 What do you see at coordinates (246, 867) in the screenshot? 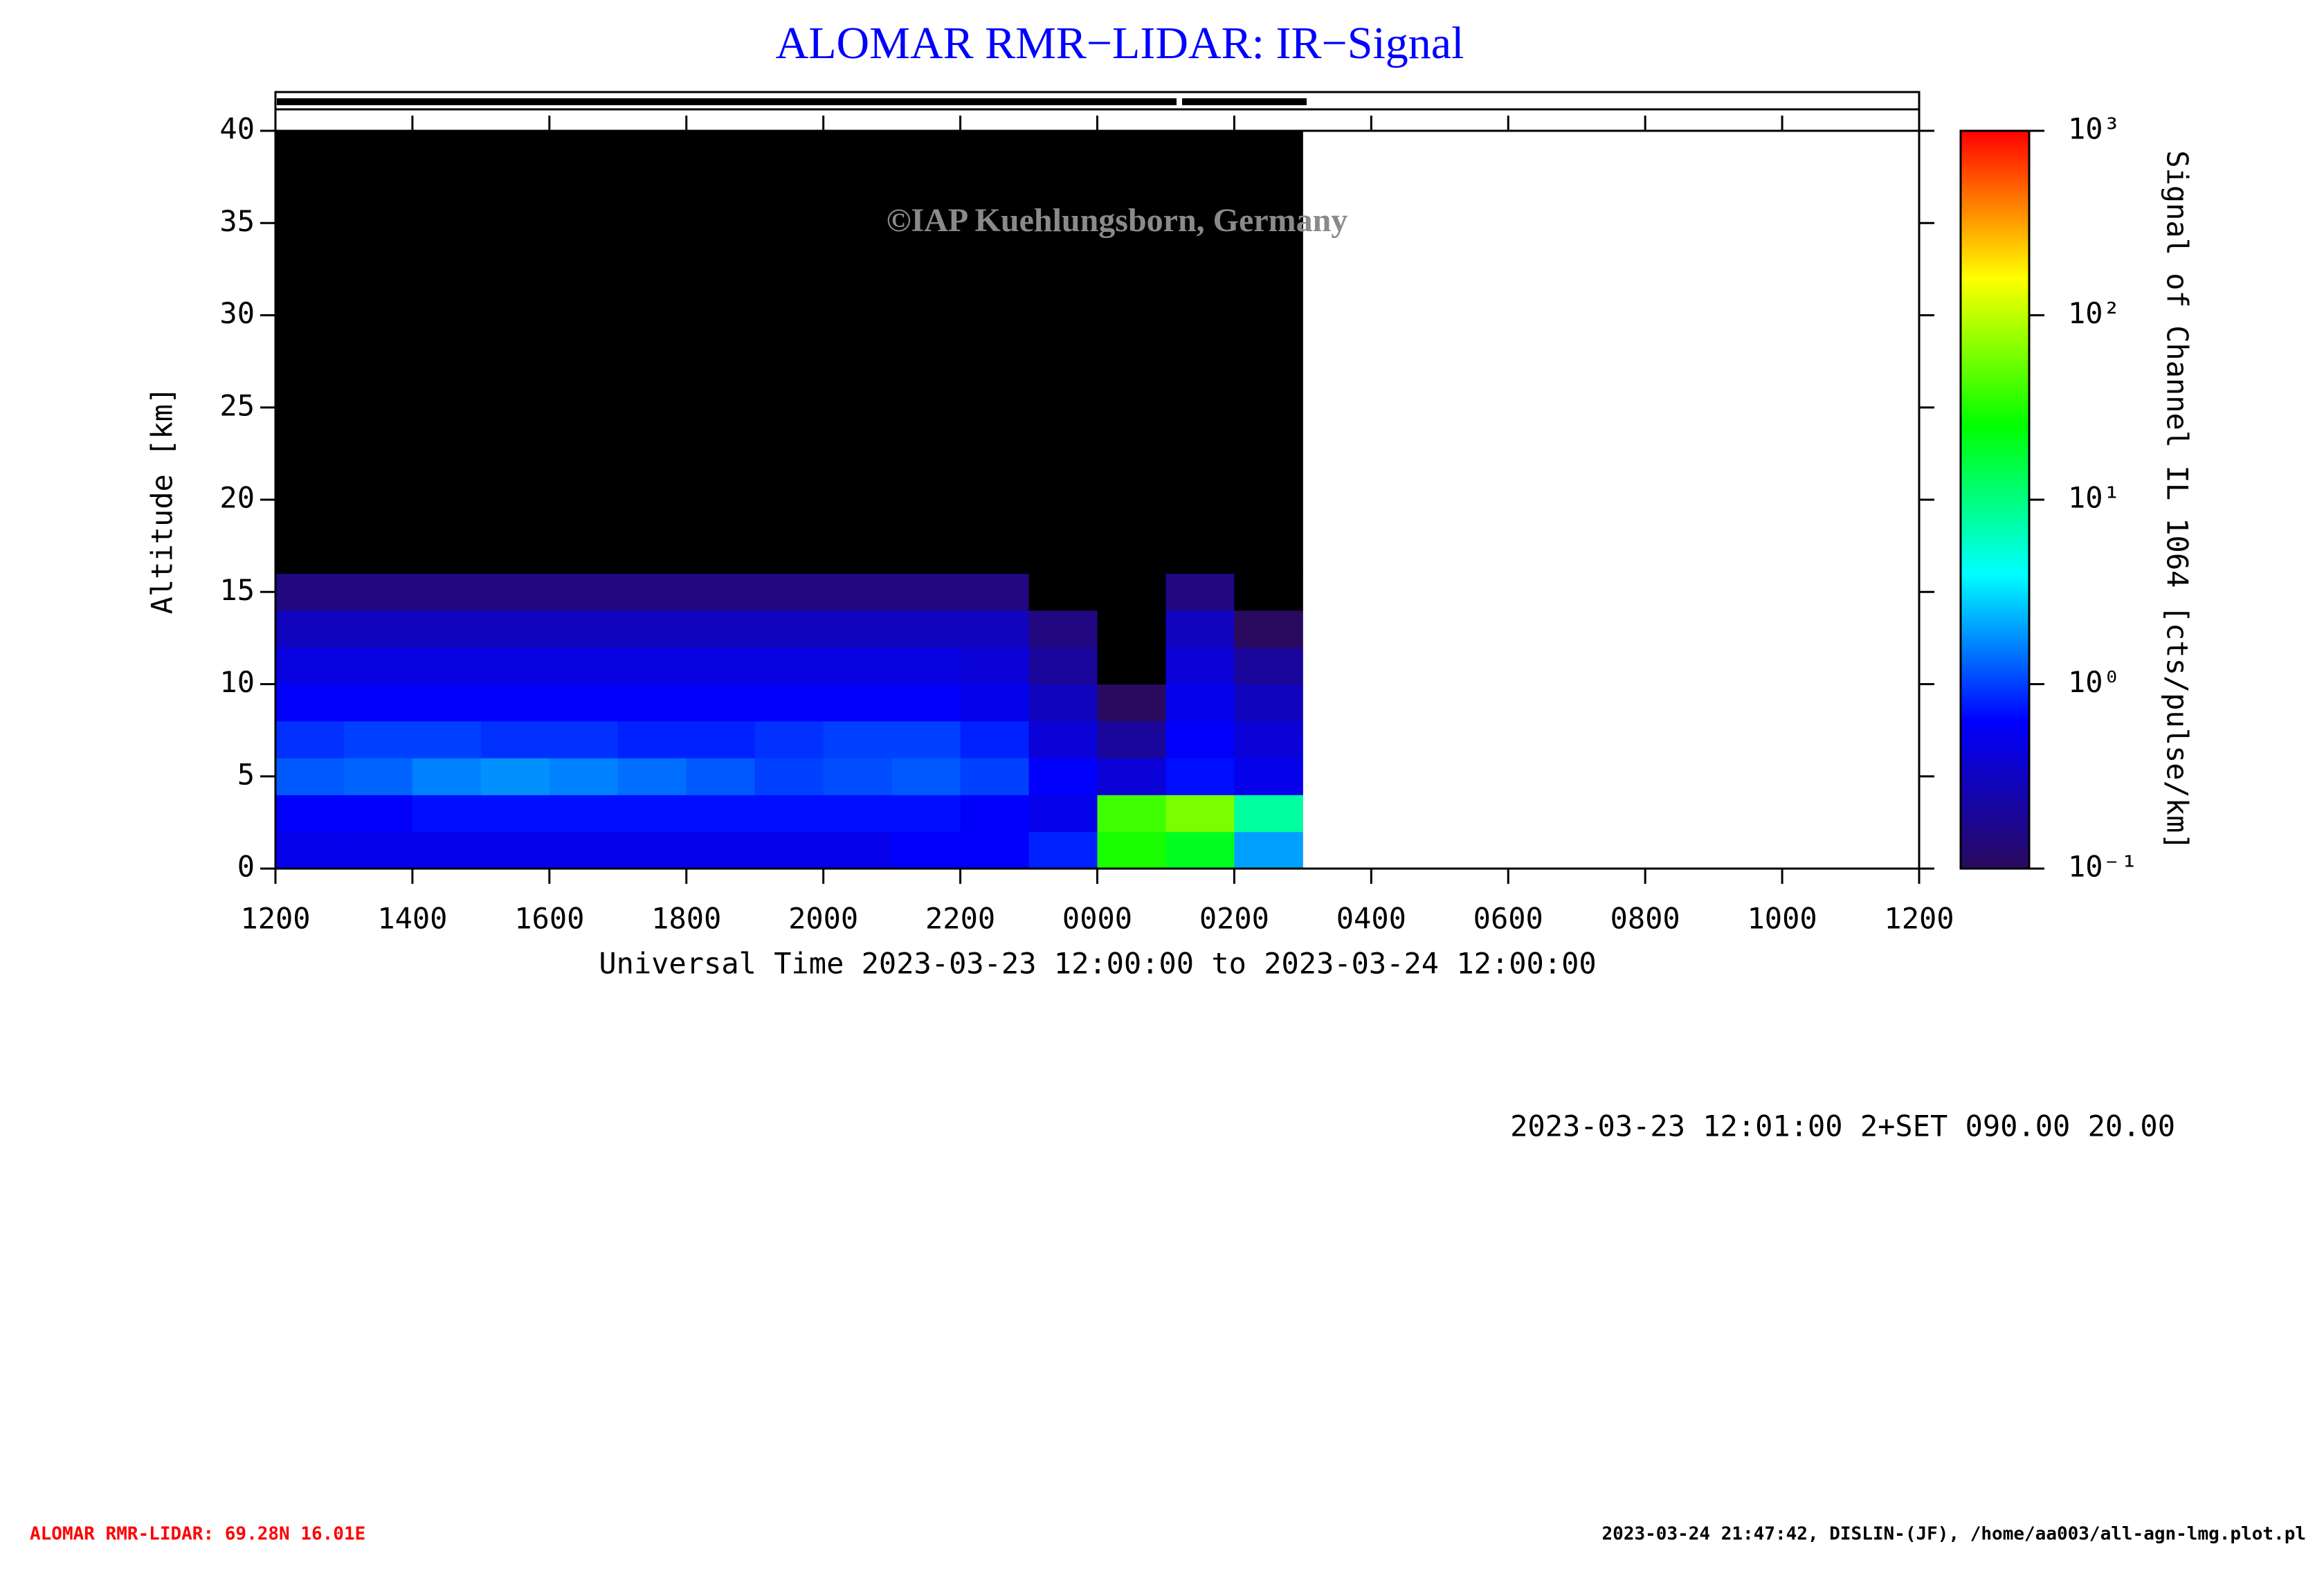
I see `y-tick-label: 0` at bounding box center [246, 867].